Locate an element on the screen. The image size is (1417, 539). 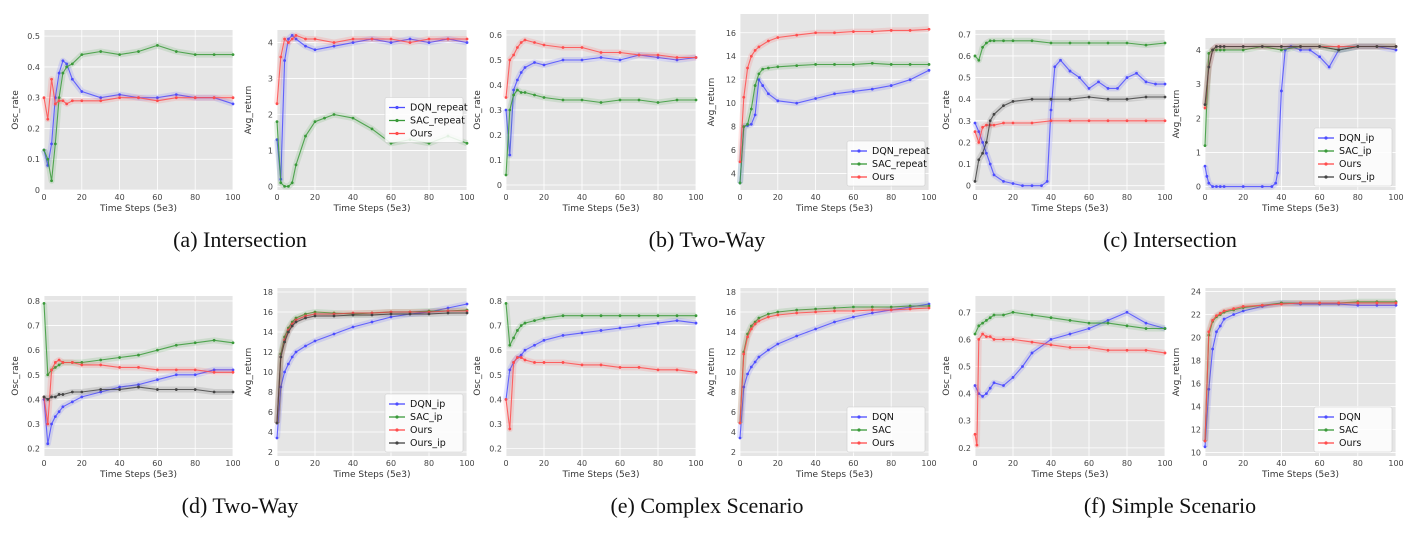
series-line-SAC_repeat is located at coordinates (600, 132).